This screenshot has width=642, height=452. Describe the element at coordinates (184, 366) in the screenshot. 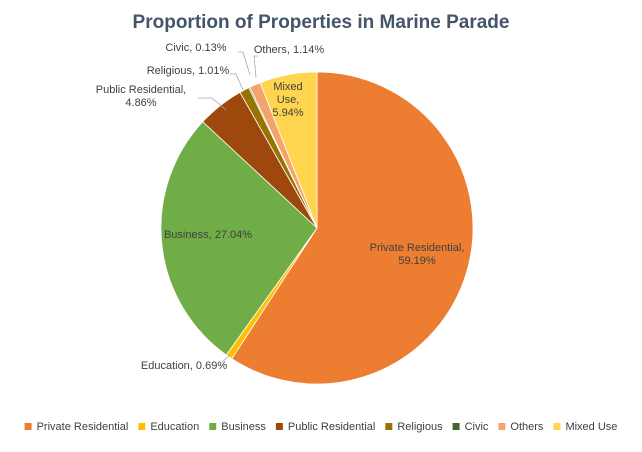

I see `data-label-education: Education, 0.69%` at that location.